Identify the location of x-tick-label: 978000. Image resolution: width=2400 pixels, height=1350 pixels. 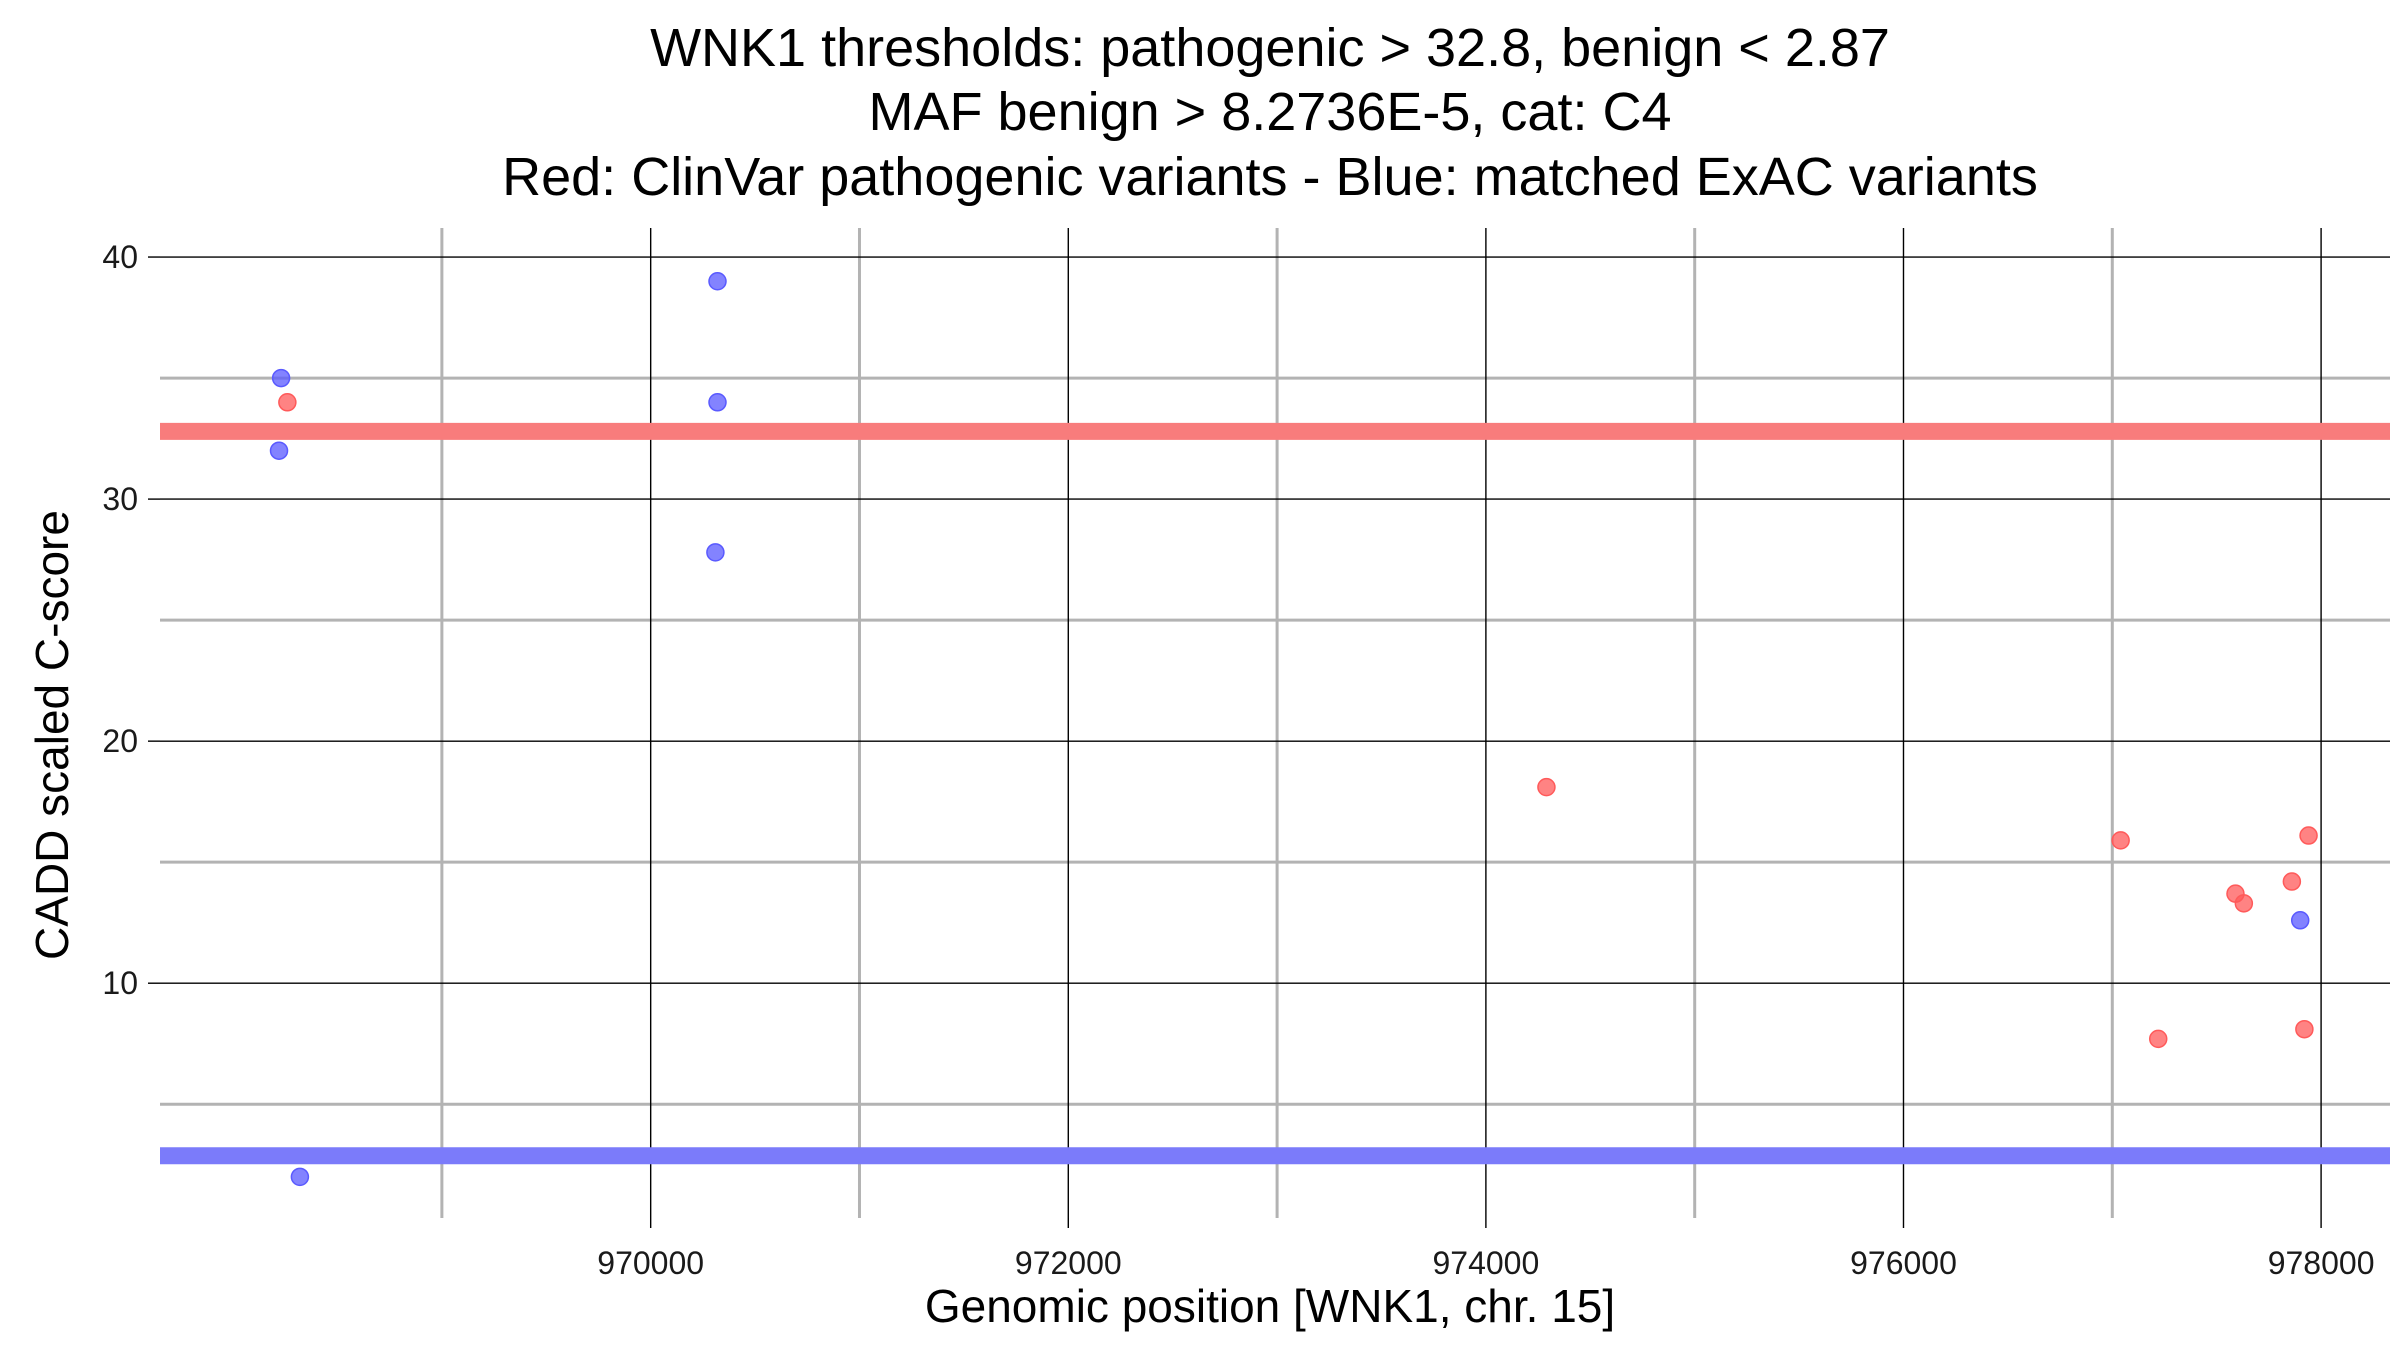
(2321, 1263).